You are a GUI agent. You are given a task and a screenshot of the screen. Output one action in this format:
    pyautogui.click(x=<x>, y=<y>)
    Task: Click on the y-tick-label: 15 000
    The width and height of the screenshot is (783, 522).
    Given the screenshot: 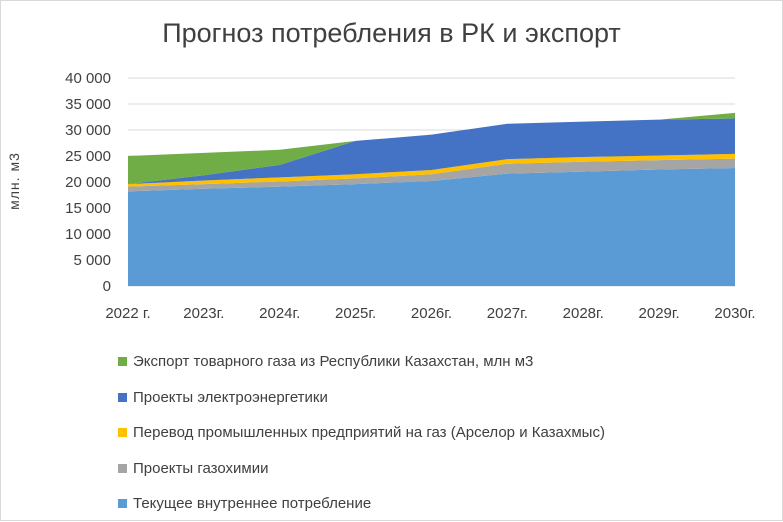 What is the action you would take?
    pyautogui.click(x=88, y=208)
    